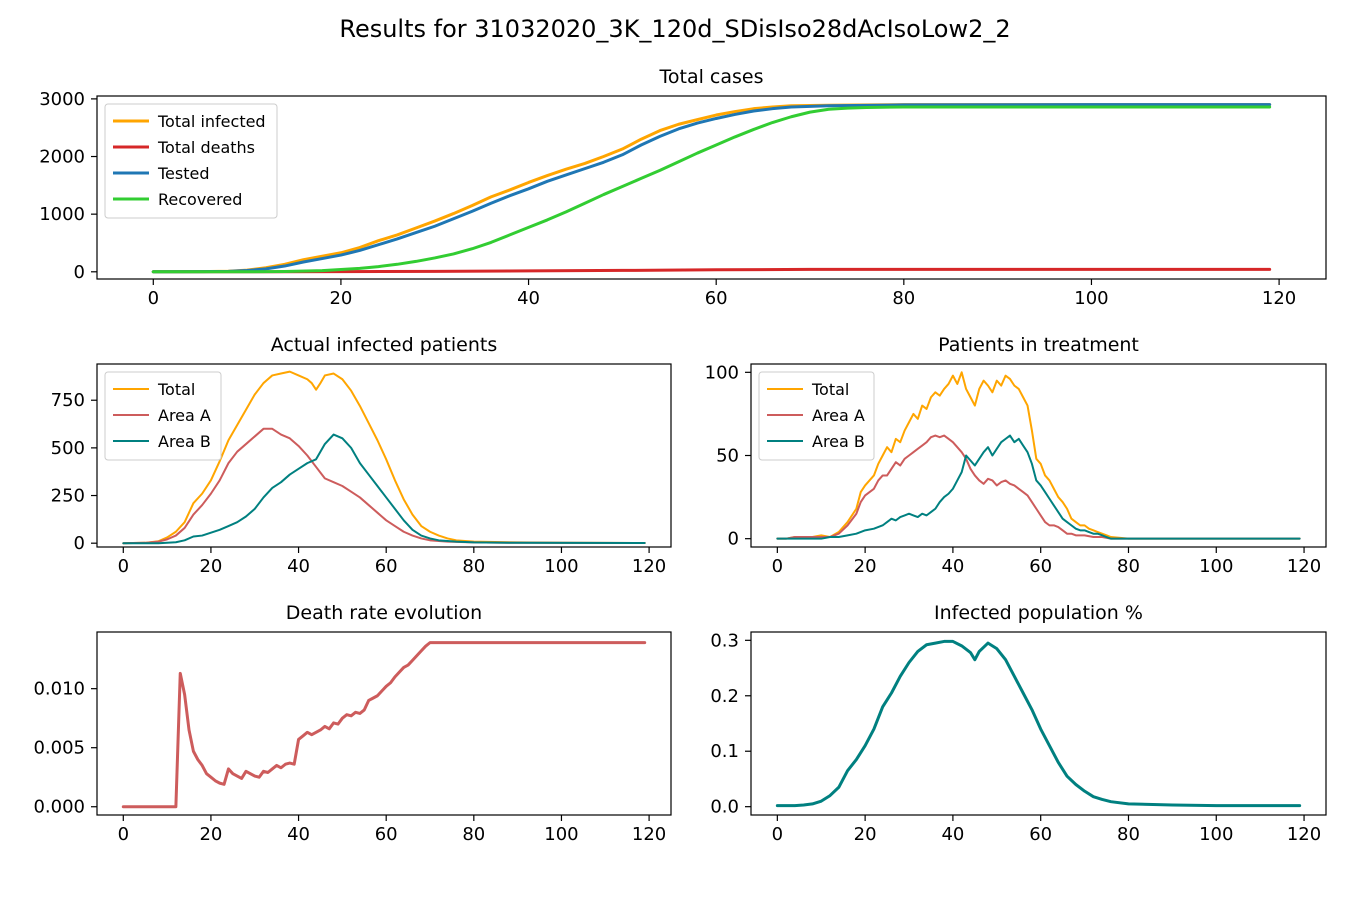 This screenshot has width=1350, height=900. What do you see at coordinates (722, 372) in the screenshot?
I see `y-tick-label: 100` at bounding box center [722, 372].